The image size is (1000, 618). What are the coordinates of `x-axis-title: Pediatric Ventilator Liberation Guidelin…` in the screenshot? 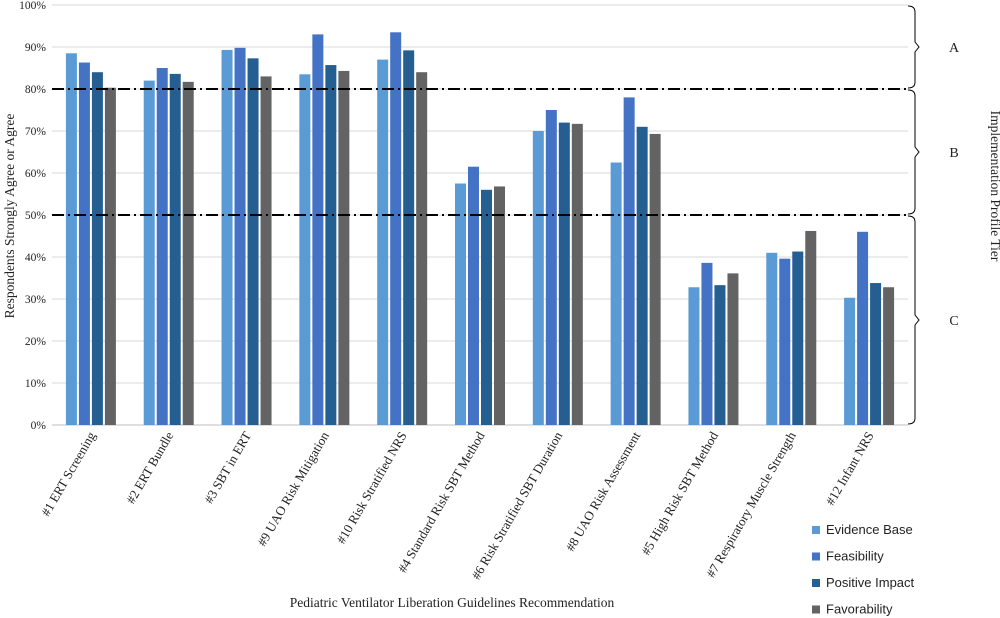 It's located at (452, 602).